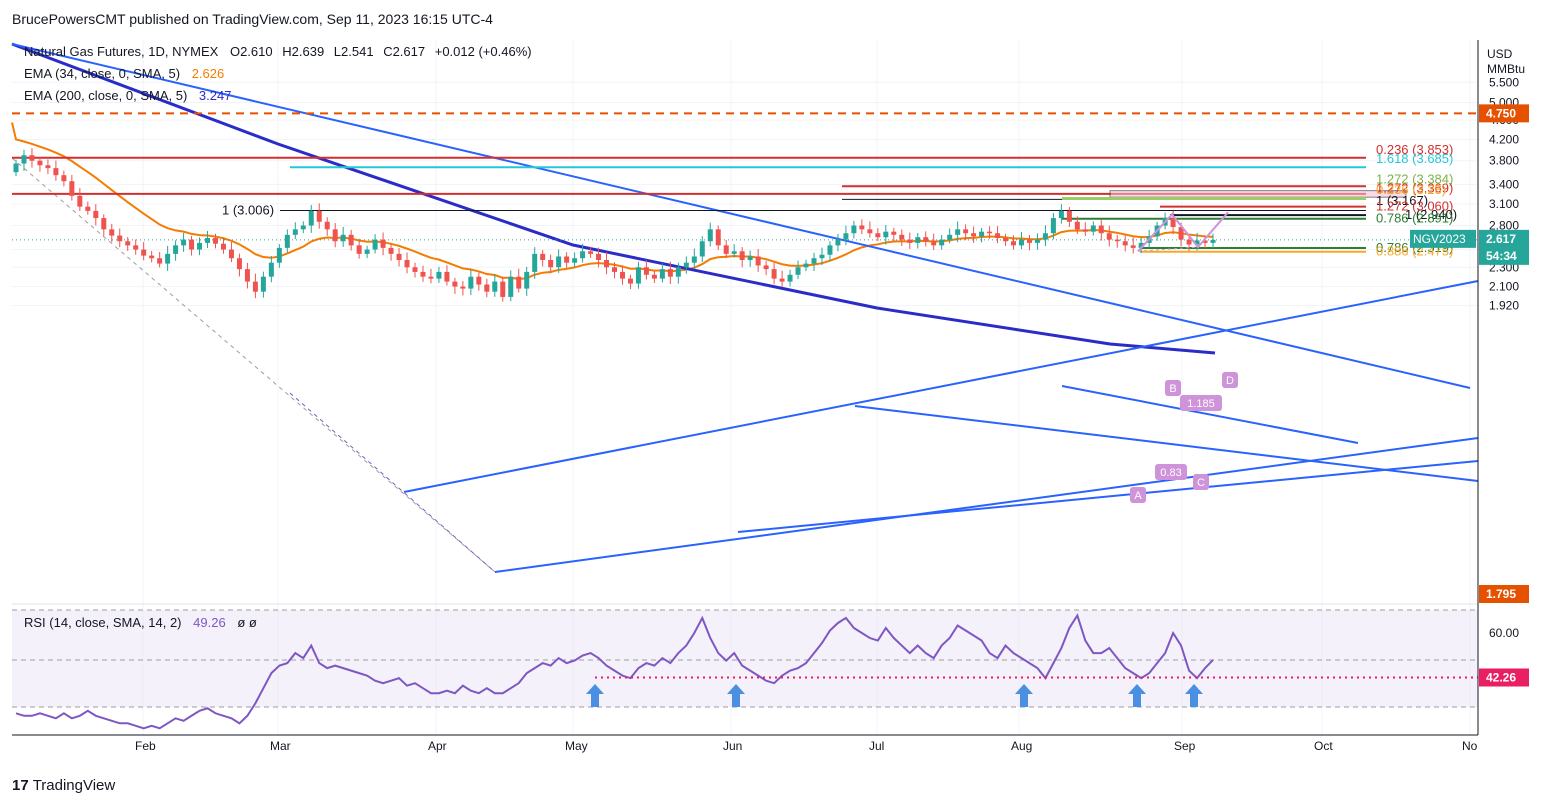  I want to click on price-tick-label: 2.100, so click(1504, 287).